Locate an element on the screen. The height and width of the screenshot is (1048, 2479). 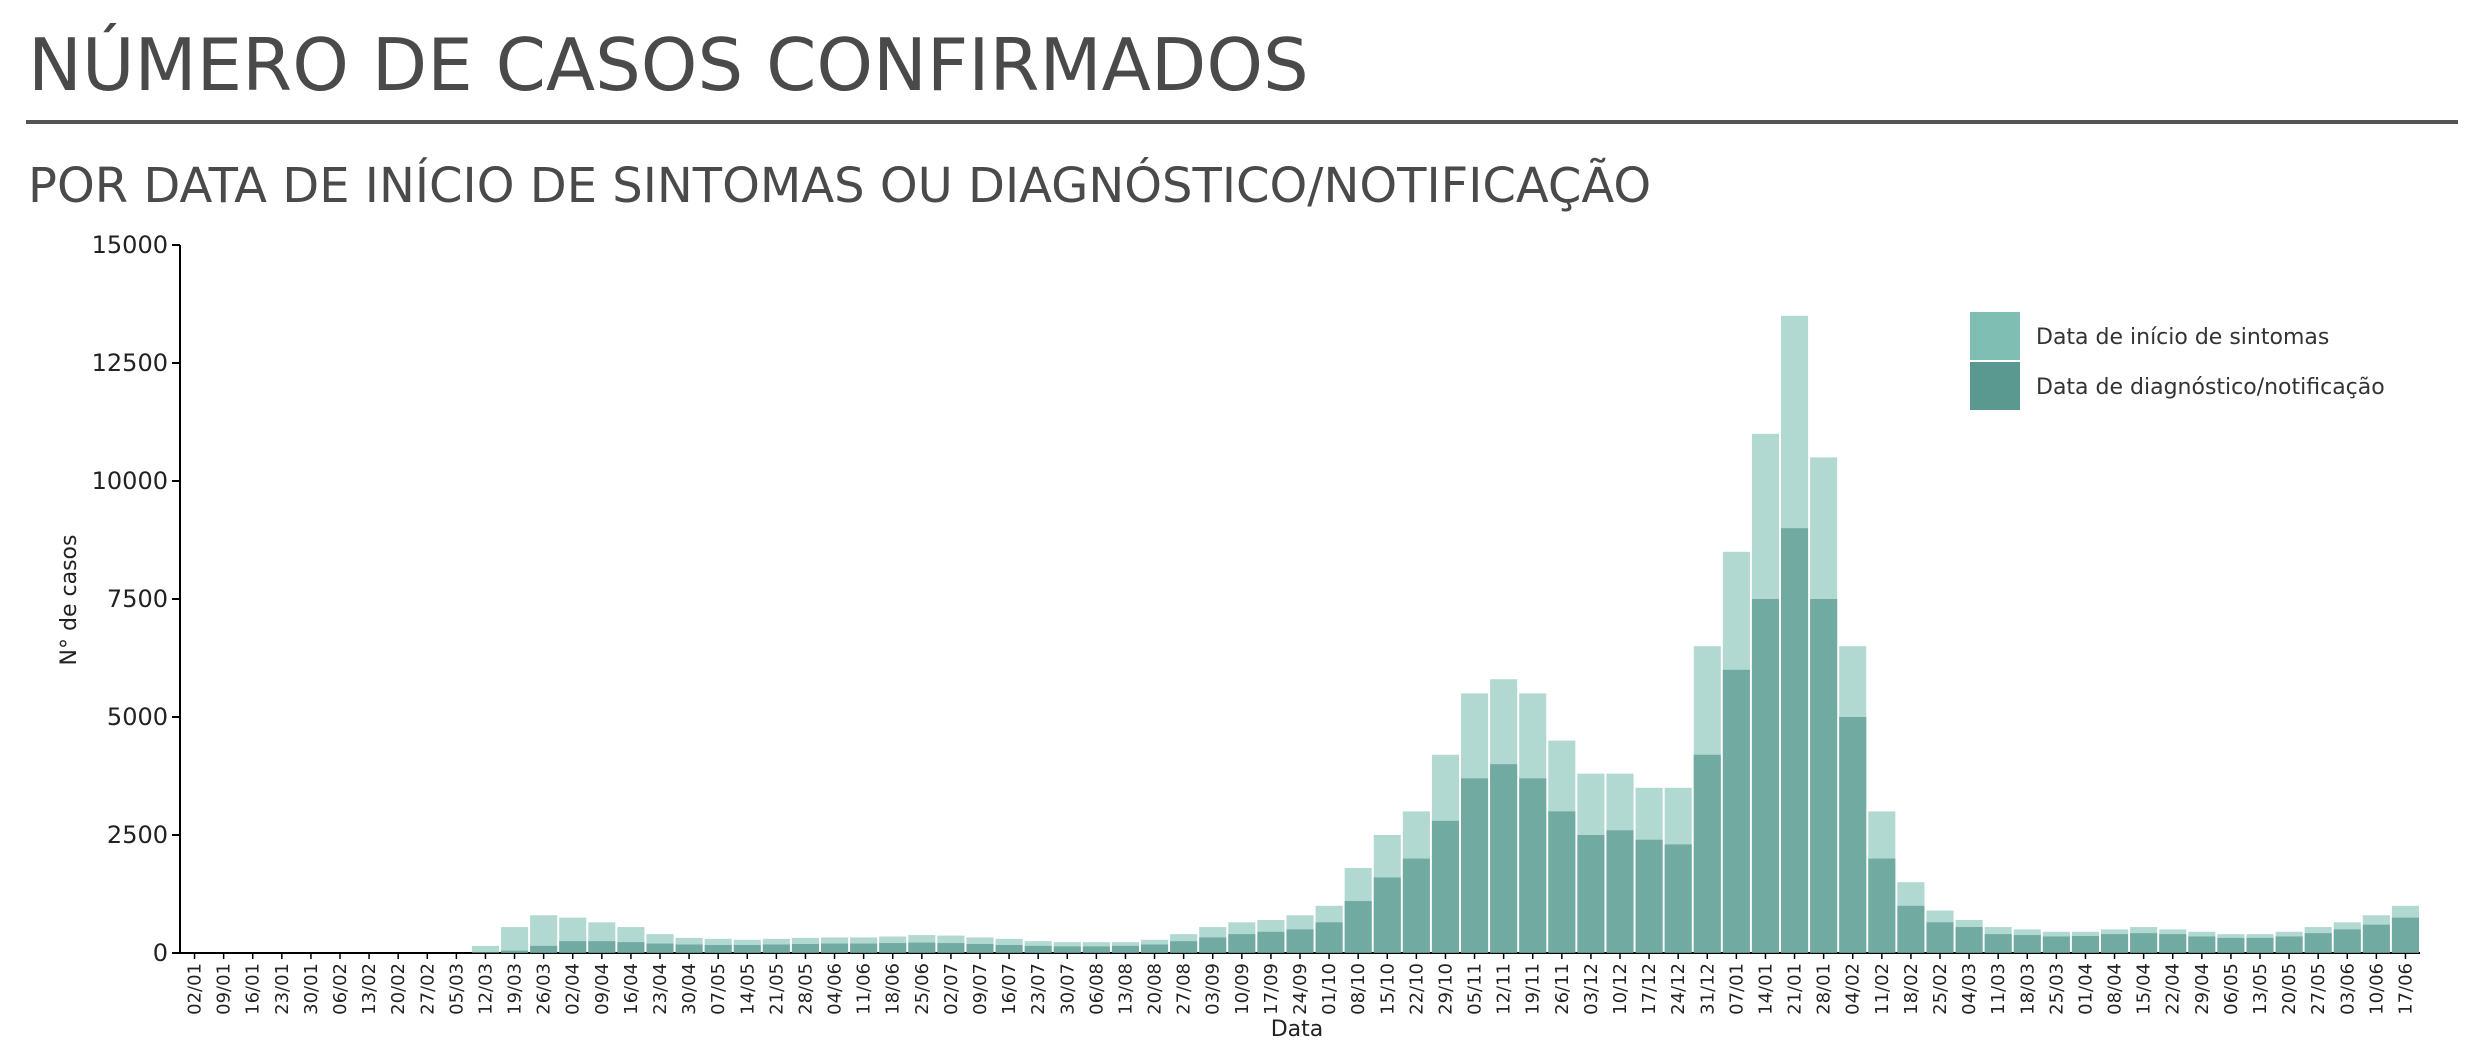
x-tick-label: 17/12 is located at coordinates (1649, 989).